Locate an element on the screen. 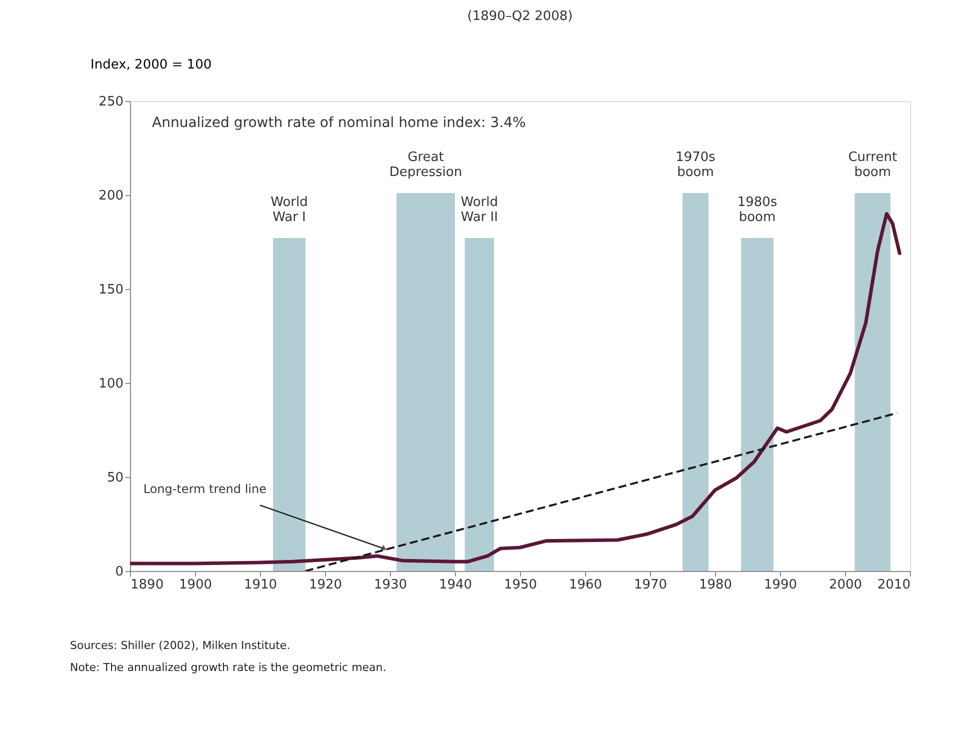 The height and width of the screenshot is (731, 960). x-tick-label: 1960 is located at coordinates (585, 585).